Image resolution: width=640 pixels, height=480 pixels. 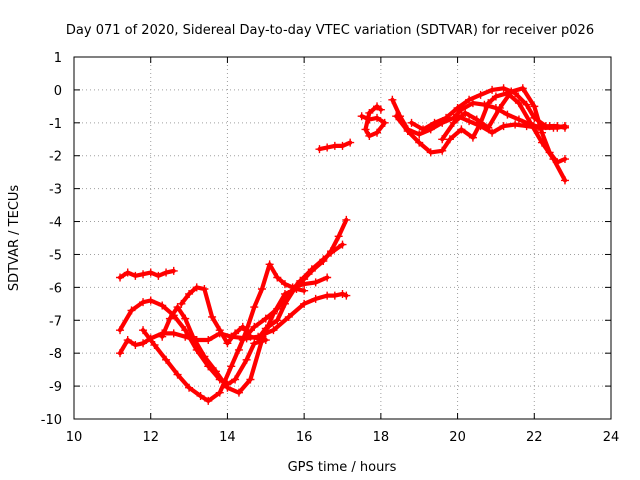 I want to click on x-tick-label: 24, so click(x=611, y=437).